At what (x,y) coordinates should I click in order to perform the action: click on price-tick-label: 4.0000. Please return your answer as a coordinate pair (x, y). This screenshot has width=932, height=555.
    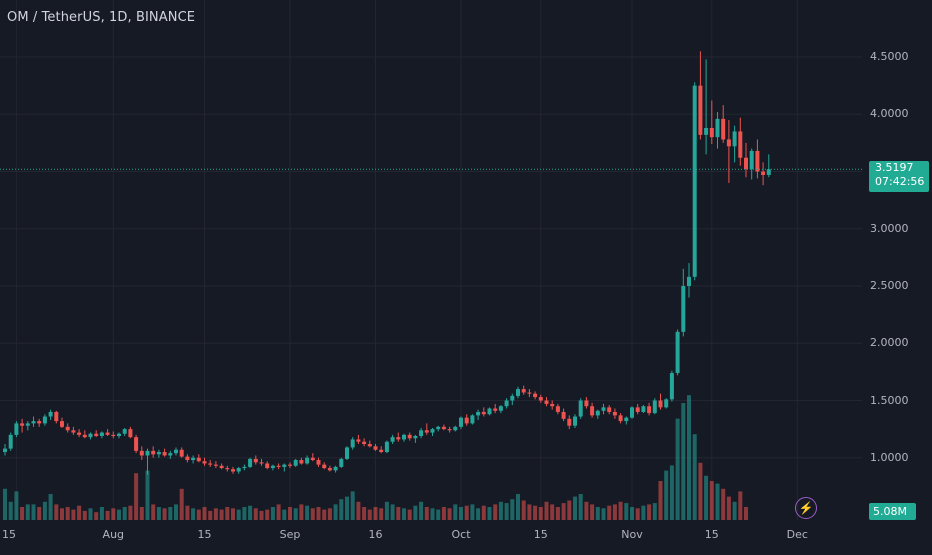
    Looking at the image, I should click on (889, 114).